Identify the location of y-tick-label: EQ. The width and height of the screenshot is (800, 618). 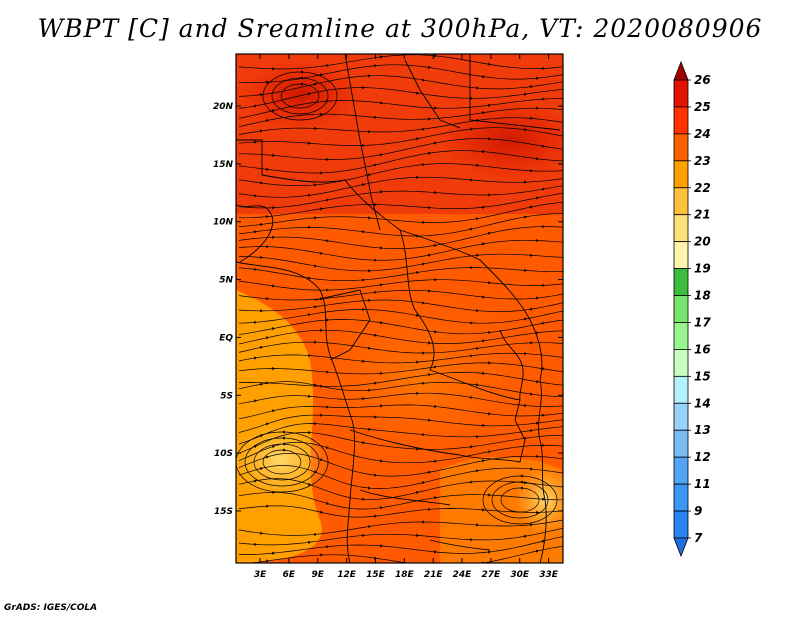
(226, 338).